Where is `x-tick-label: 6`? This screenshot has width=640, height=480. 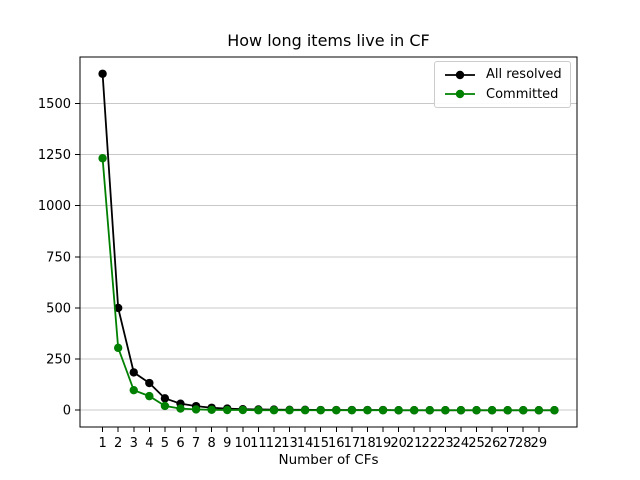
x-tick-label: 6 is located at coordinates (180, 443).